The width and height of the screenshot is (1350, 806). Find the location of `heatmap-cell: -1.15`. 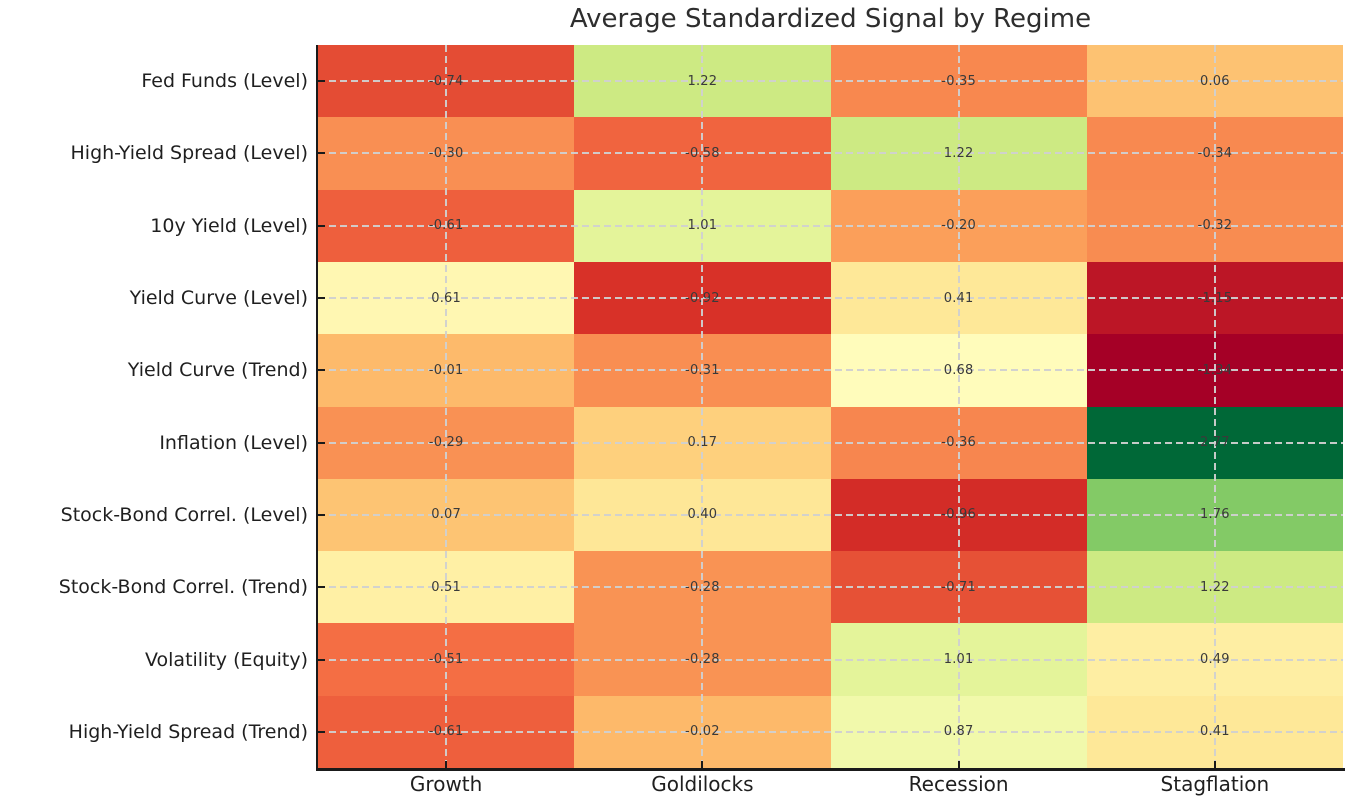

heatmap-cell: -1.15 is located at coordinates (1214, 298).